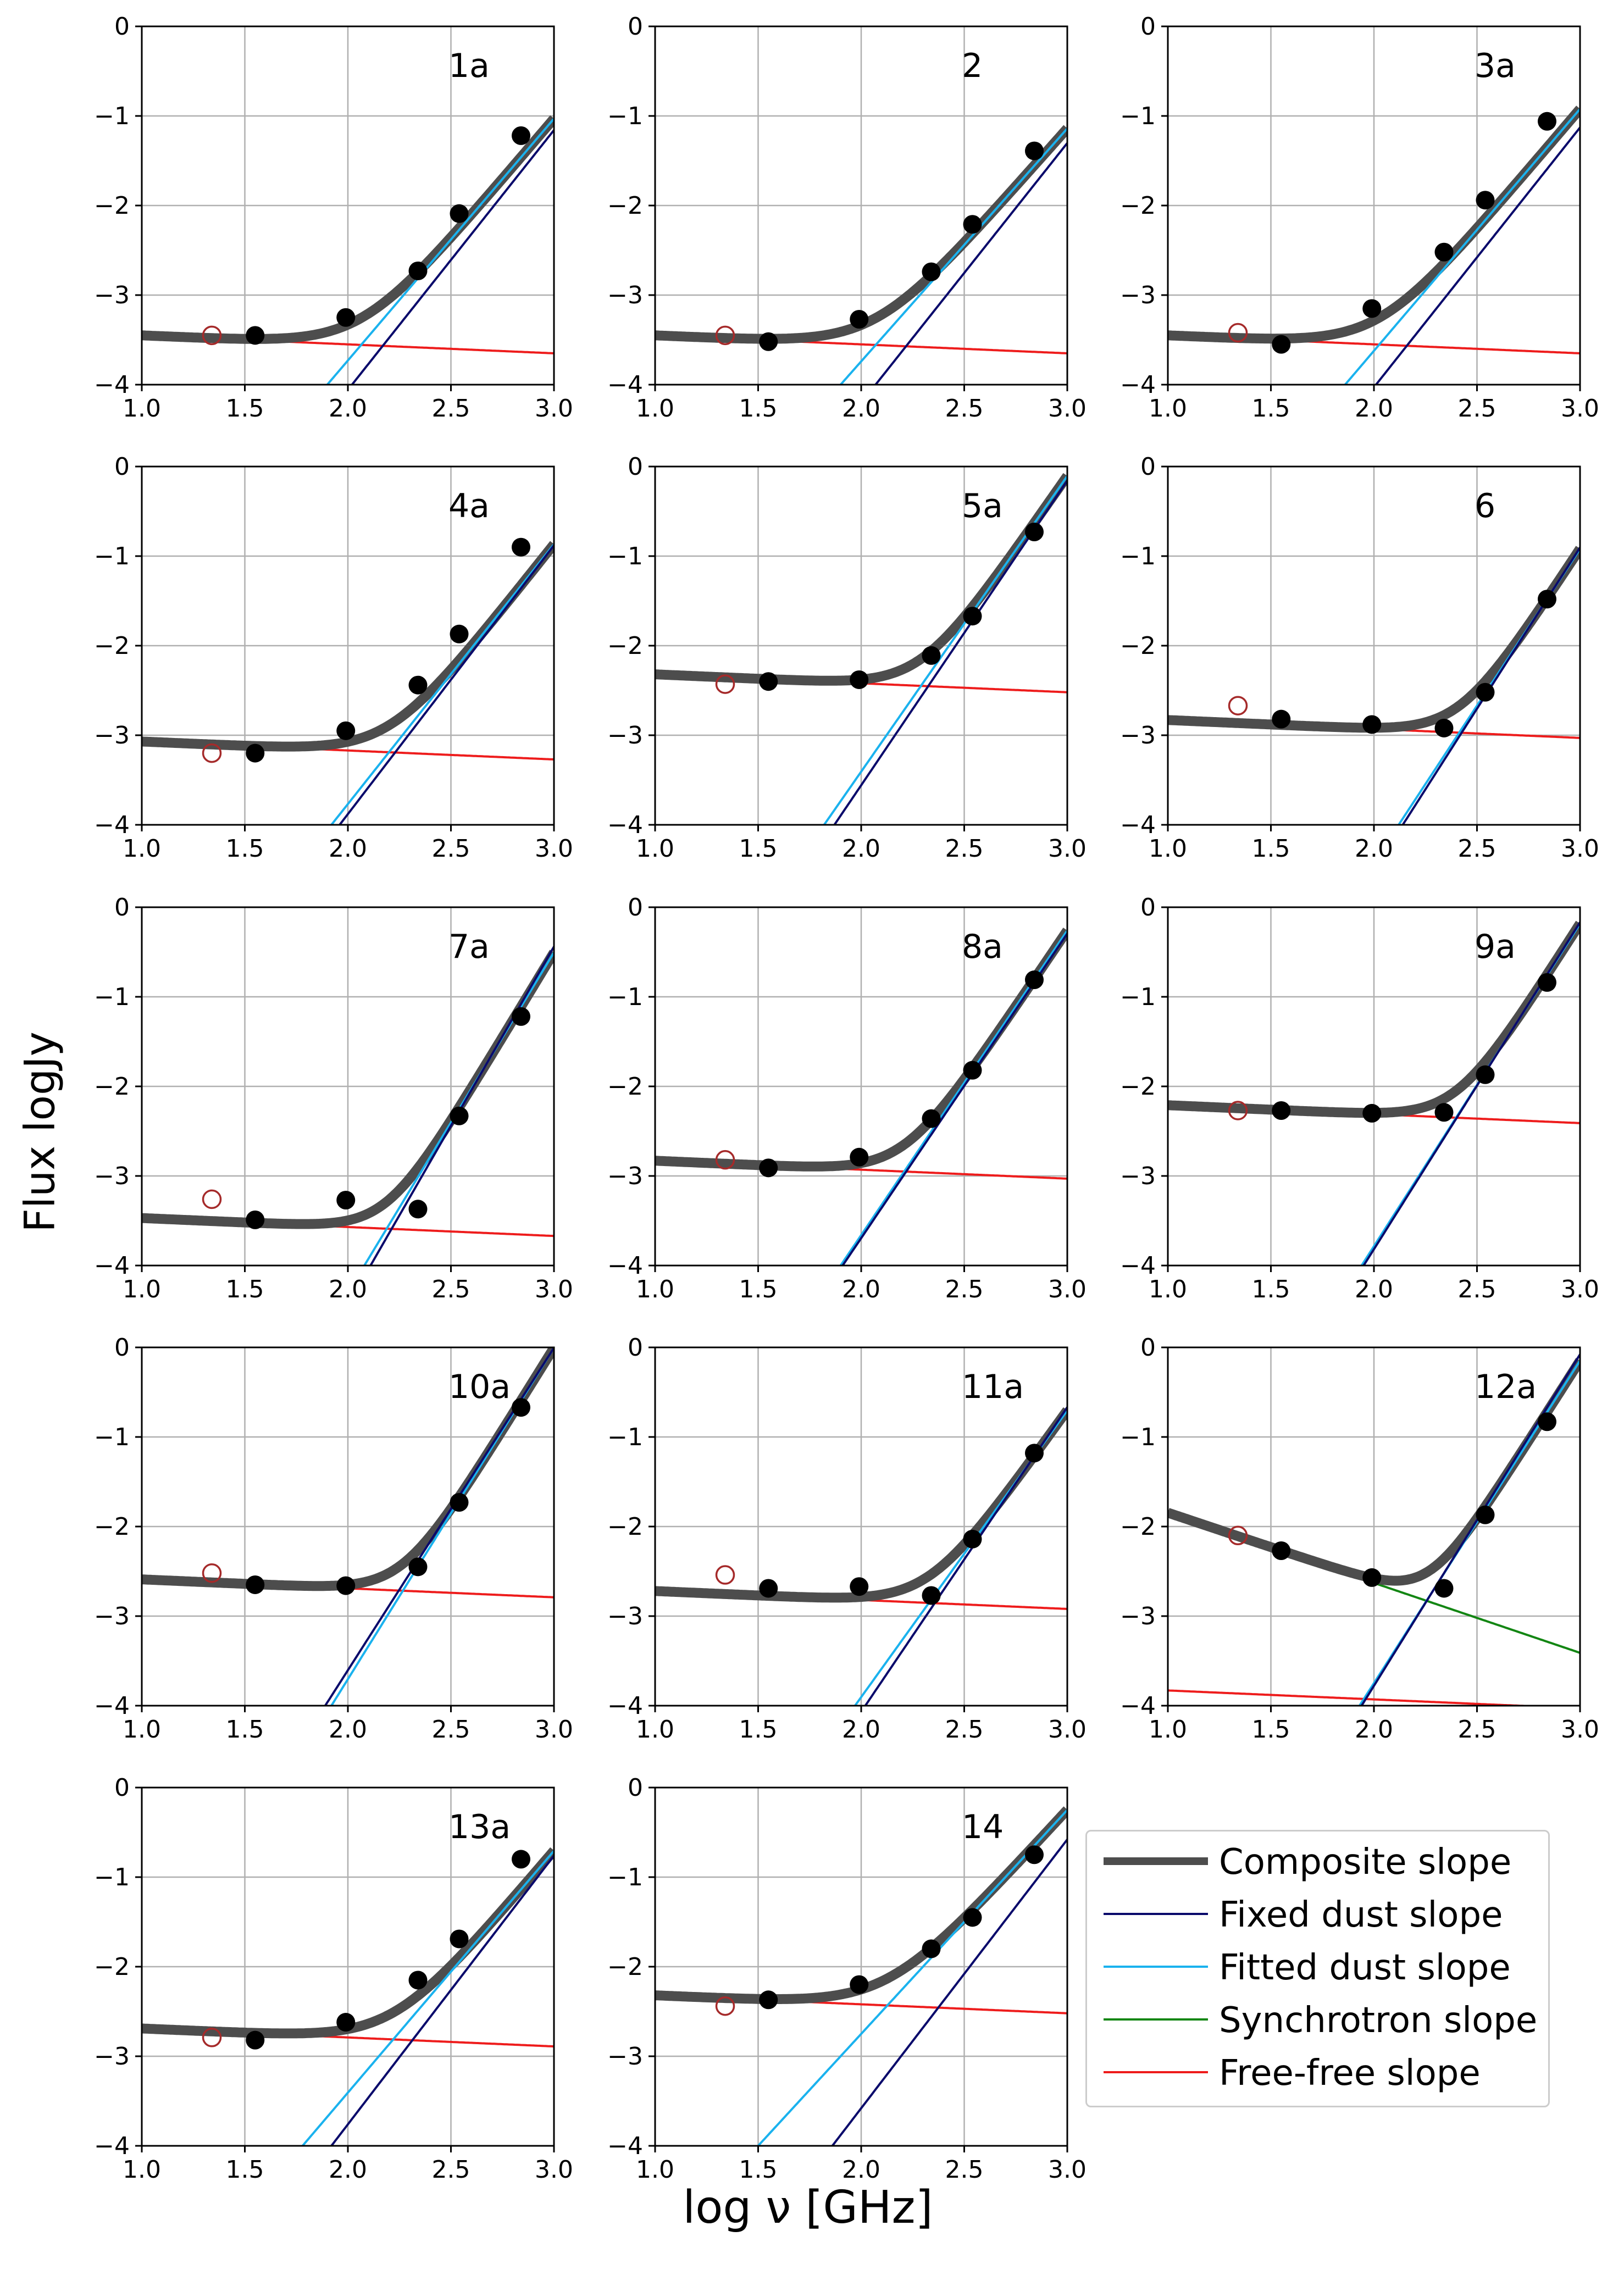  I want to click on legend-swatch-fixed-dust, so click(1156, 1914).